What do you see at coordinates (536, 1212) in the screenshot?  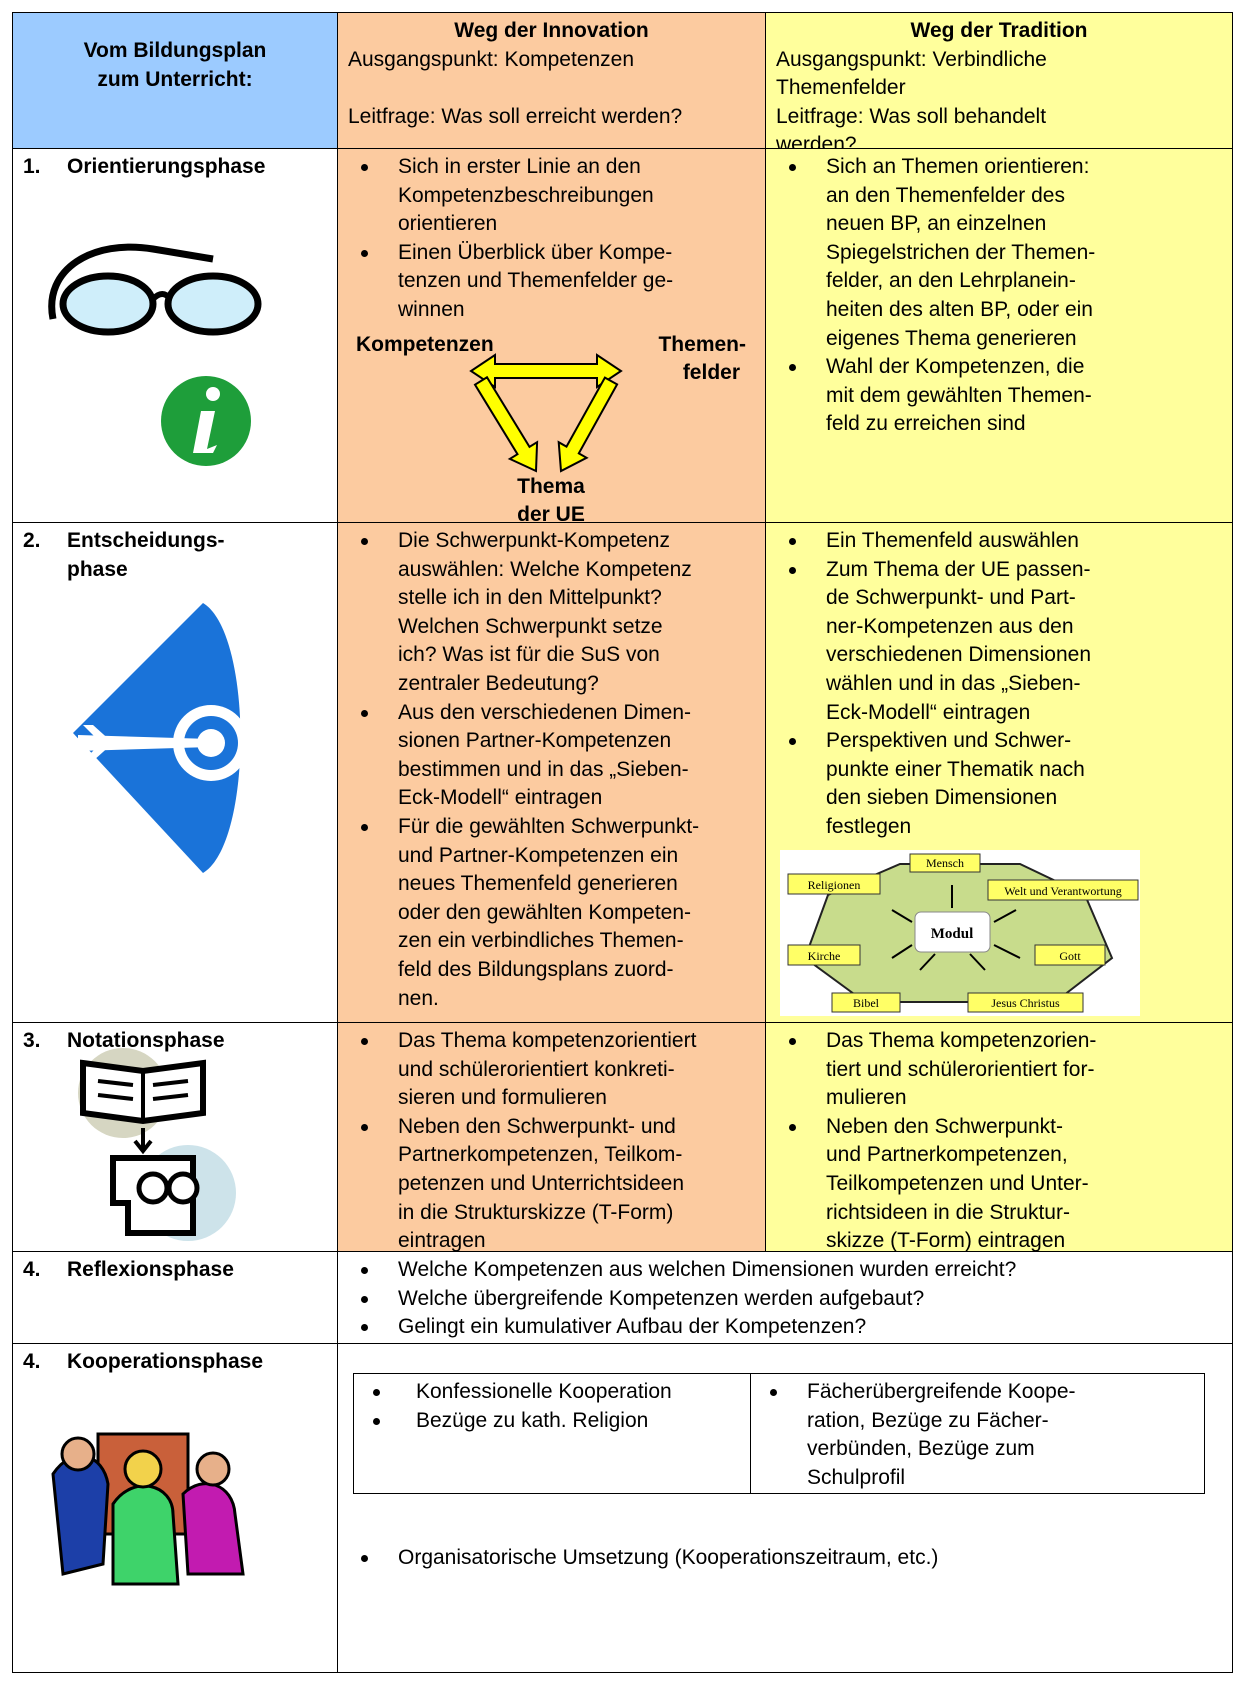 I see `bullet-line: in die Strukturskizze (T-Form)` at bounding box center [536, 1212].